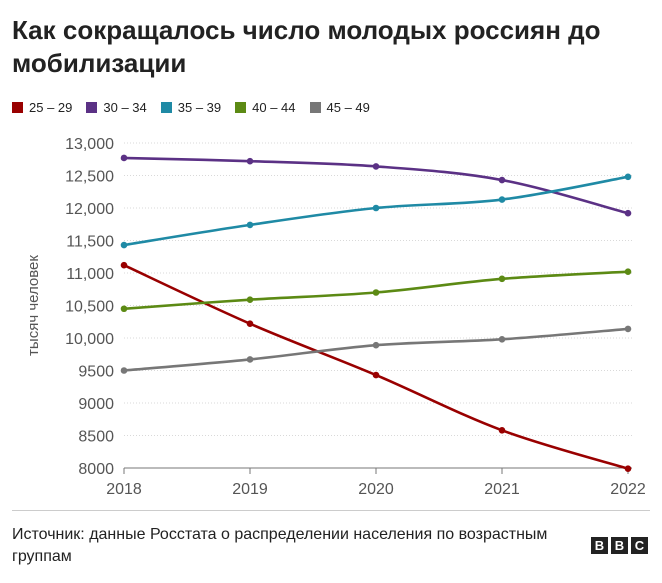 This screenshot has width=662, height=583. Describe the element at coordinates (96, 372) in the screenshot. I see `y-tick-label: 9500` at that location.